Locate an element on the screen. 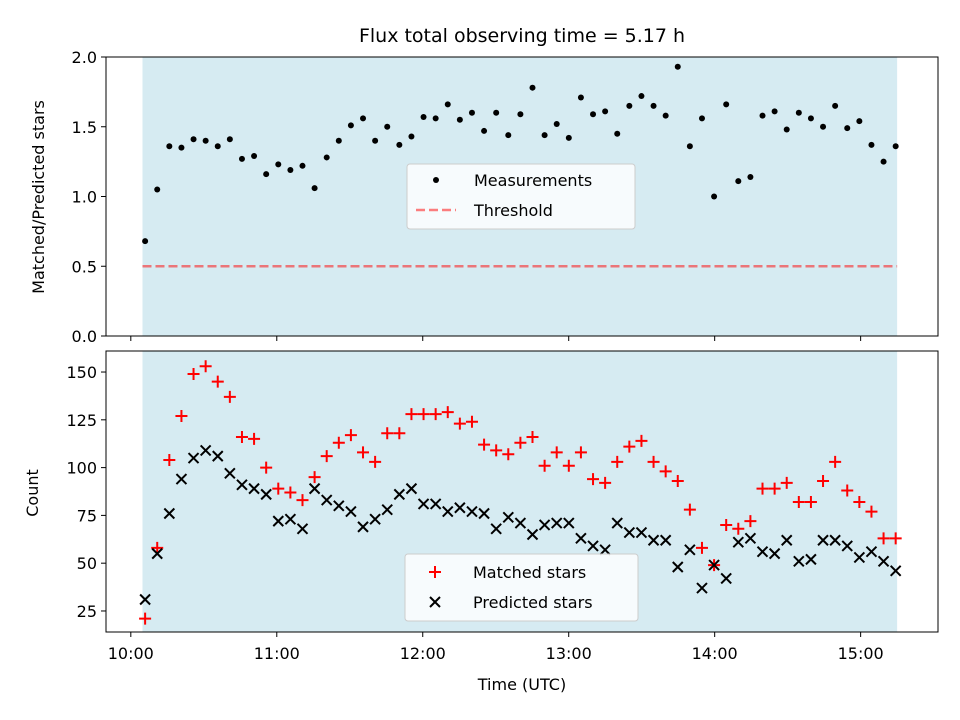  top-ytick-label: 0.0 is located at coordinates (84, 336).